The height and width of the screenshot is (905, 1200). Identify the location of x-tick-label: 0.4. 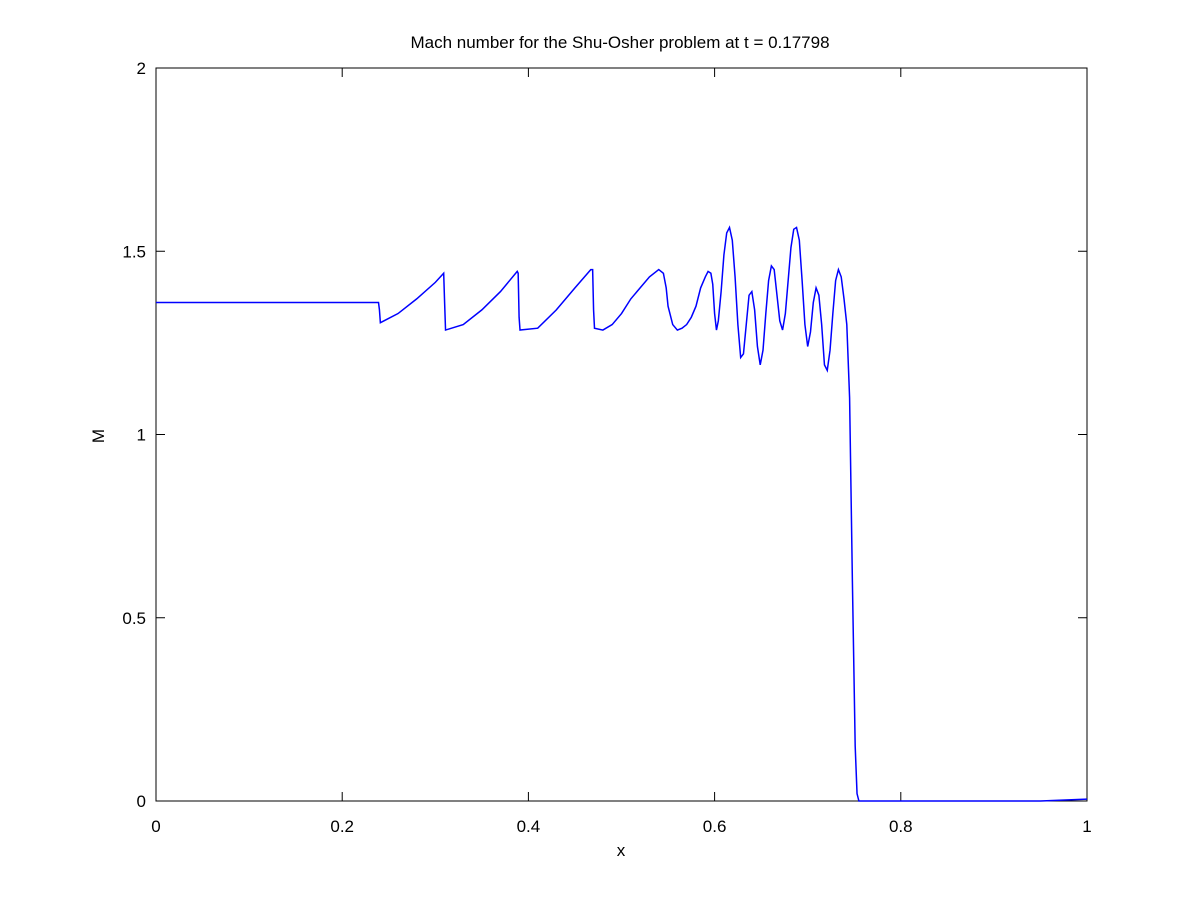
(529, 826).